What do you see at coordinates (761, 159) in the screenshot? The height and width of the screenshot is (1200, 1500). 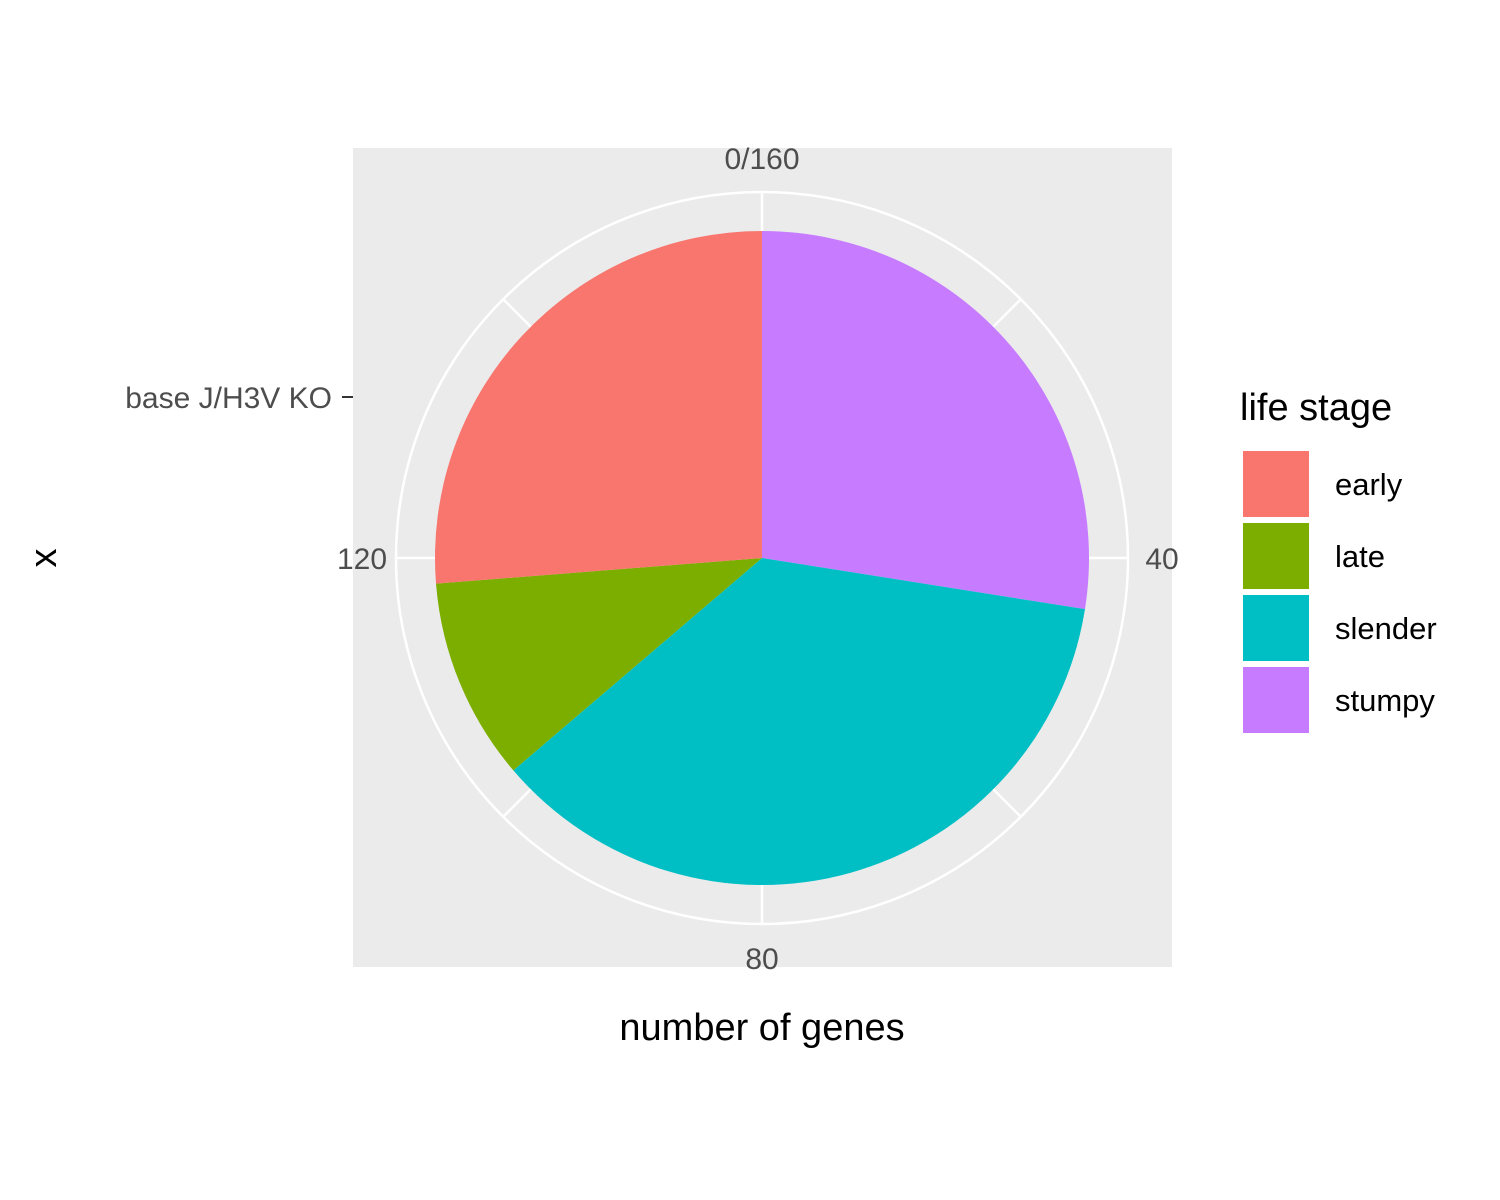 I see `theta-tick-label: 0/160` at bounding box center [761, 159].